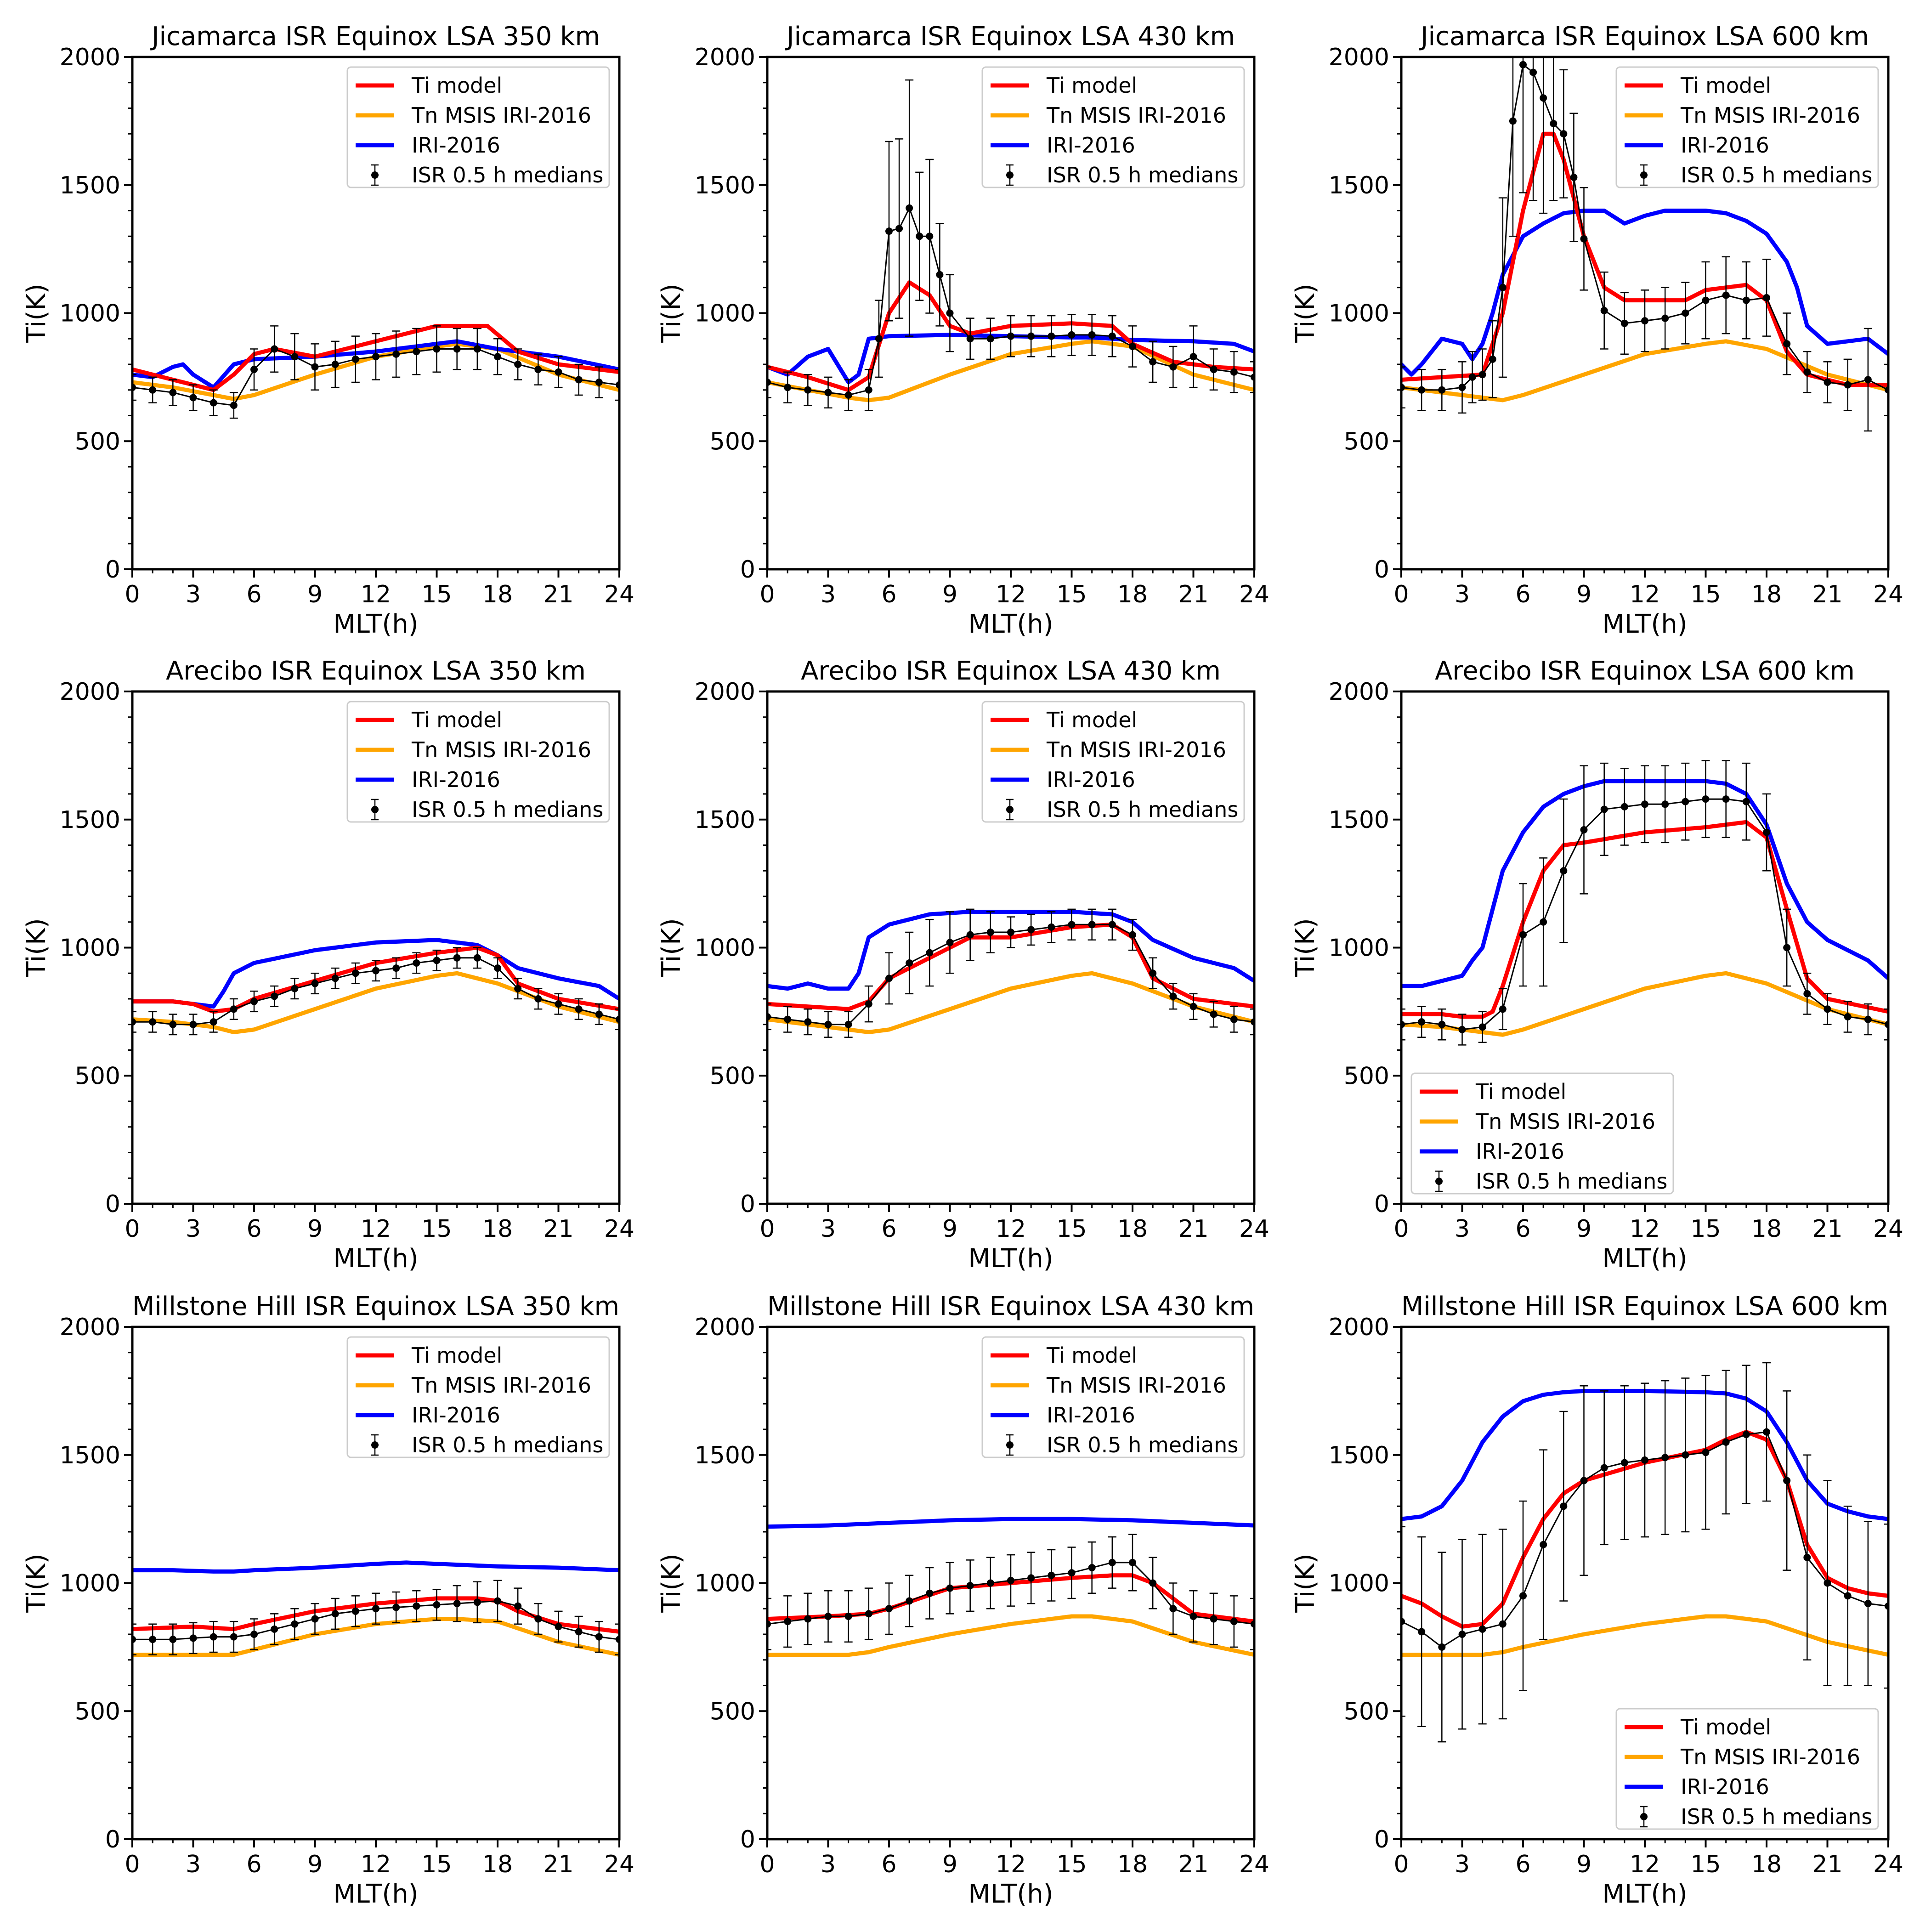  What do you see at coordinates (1010, 1445) in the screenshot?
I see `legend-handle-isr-marker` at bounding box center [1010, 1445].